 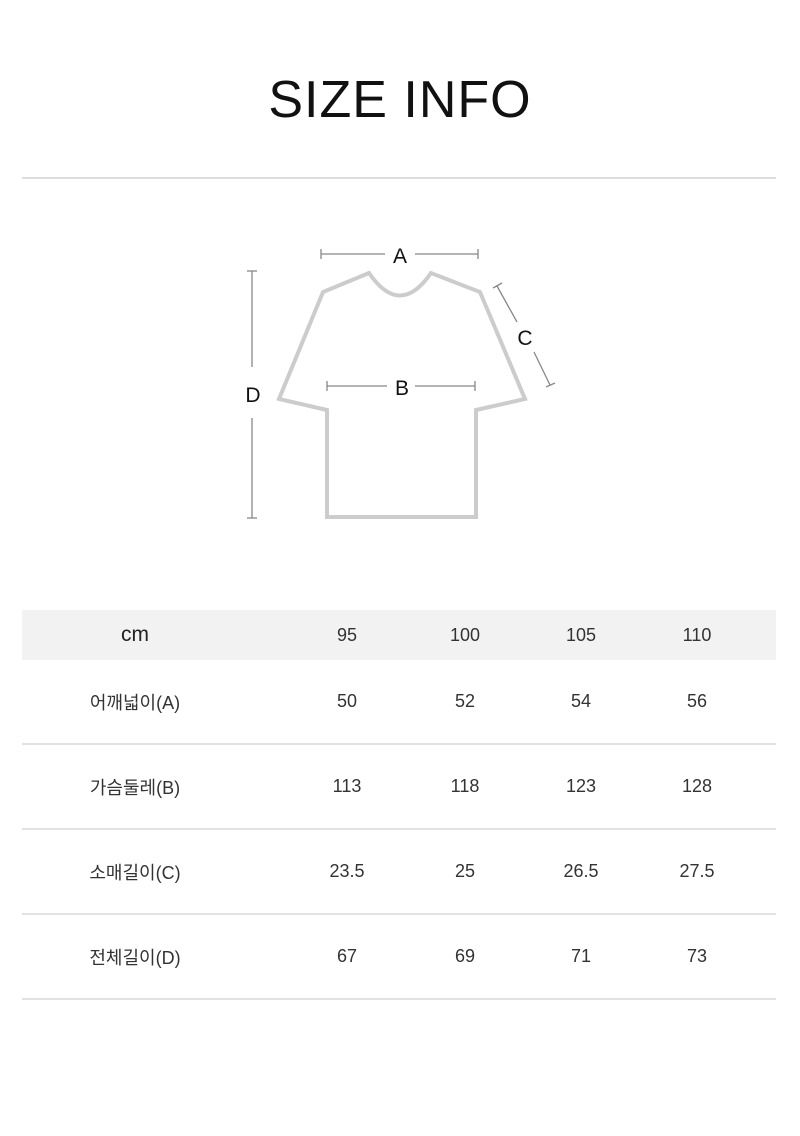 I want to click on measure-line-a, so click(x=399, y=254).